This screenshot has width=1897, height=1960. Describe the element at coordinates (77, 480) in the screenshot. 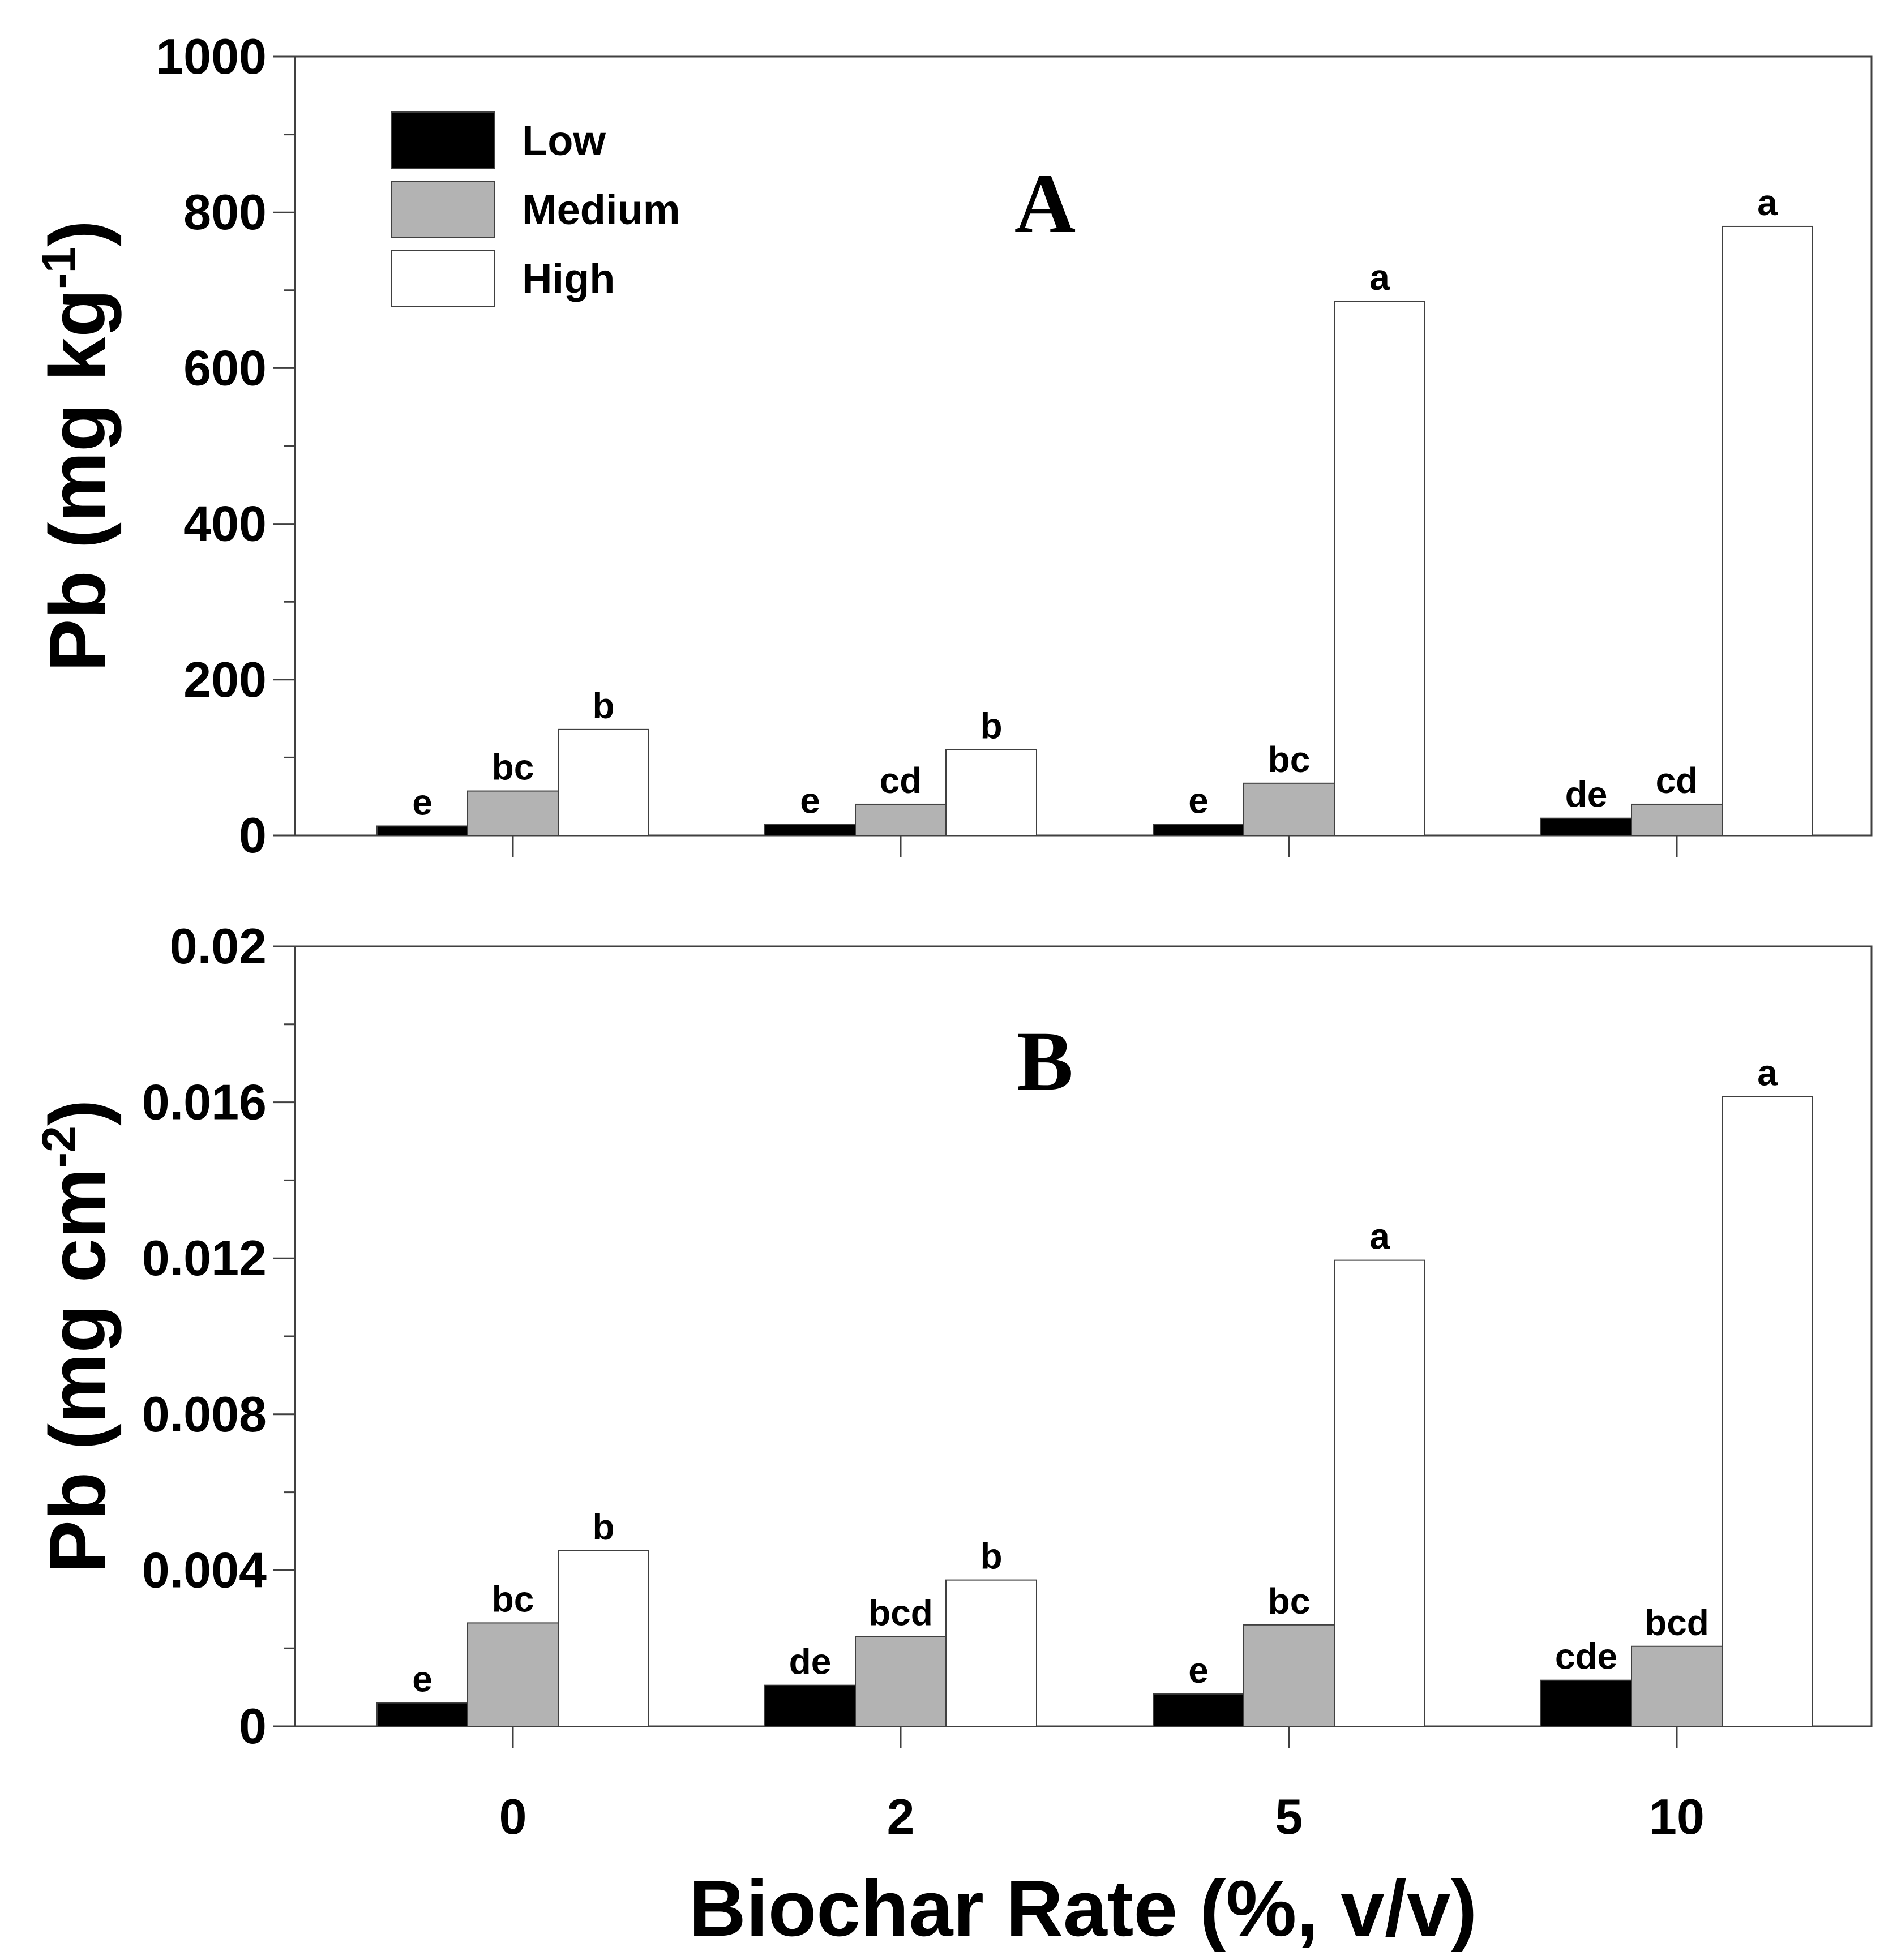

I see `panel-a-y-label-main: Pb (mg kg` at that location.